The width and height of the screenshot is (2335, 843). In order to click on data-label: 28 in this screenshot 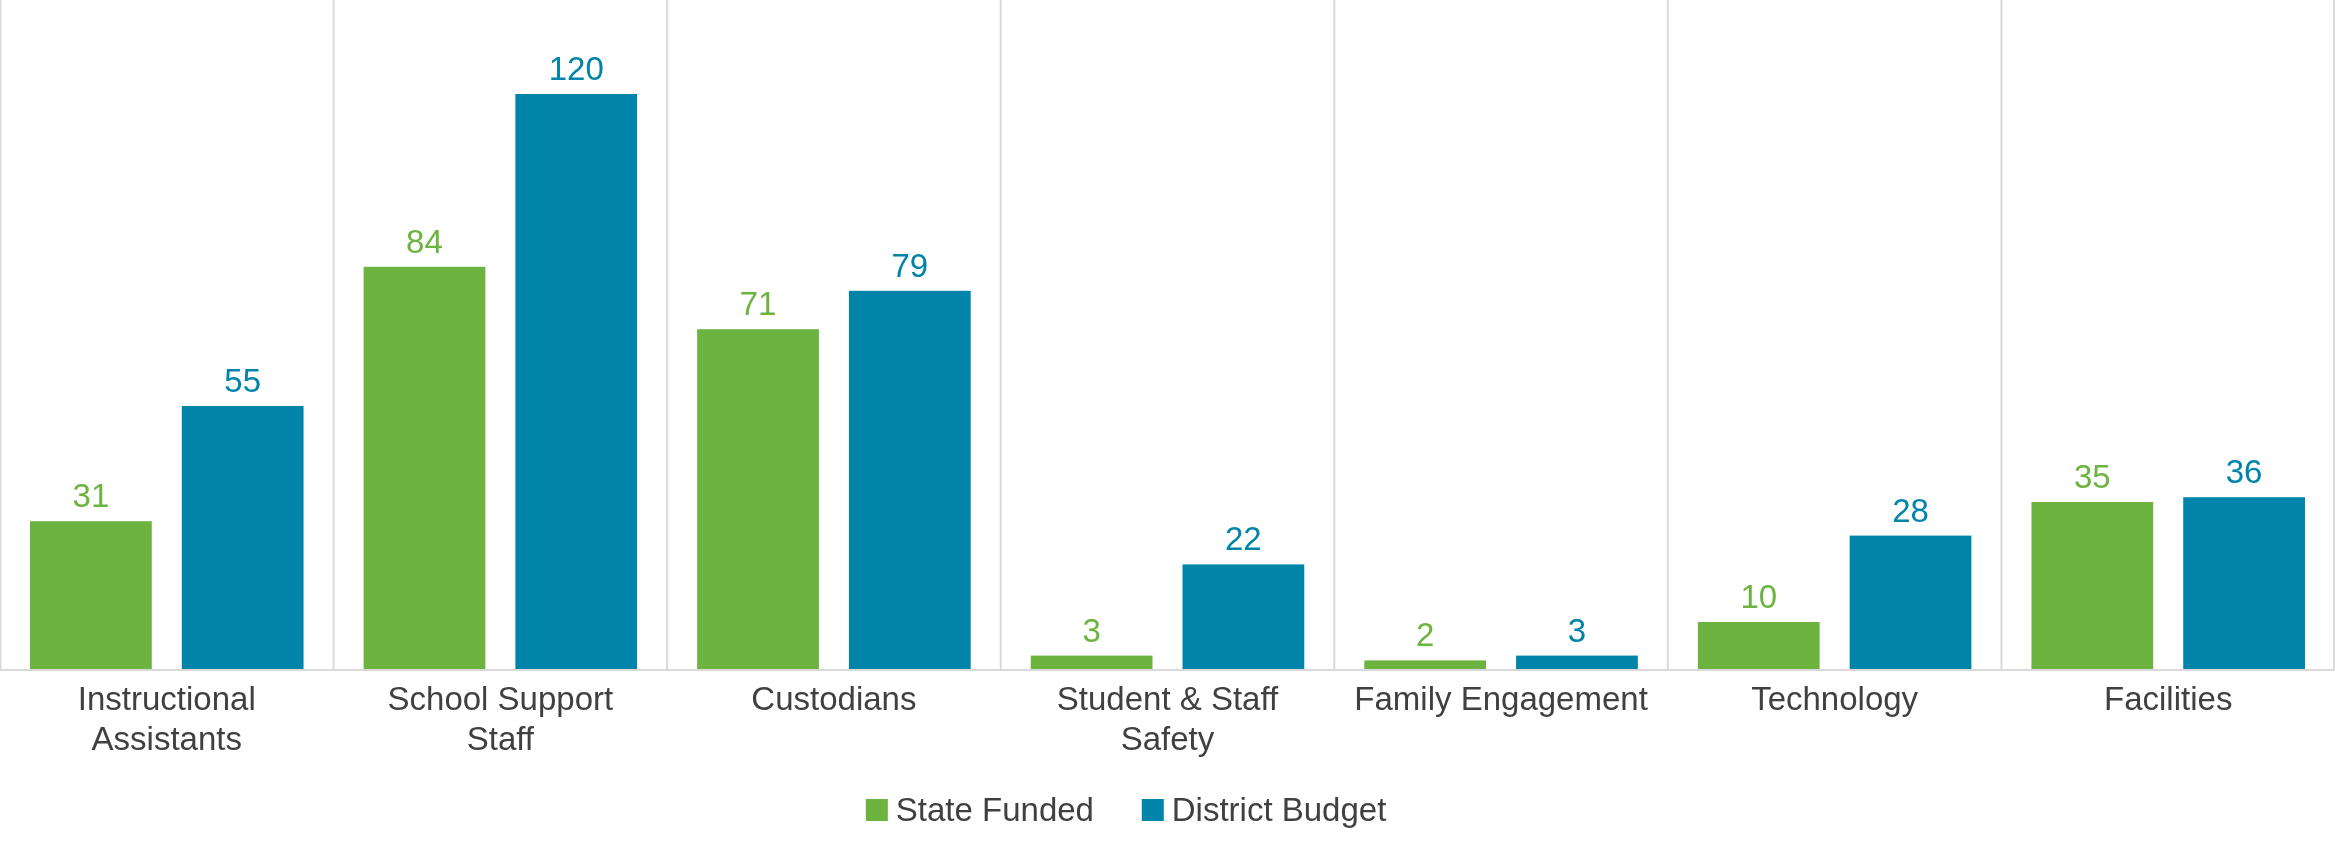, I will do `click(1910, 510)`.